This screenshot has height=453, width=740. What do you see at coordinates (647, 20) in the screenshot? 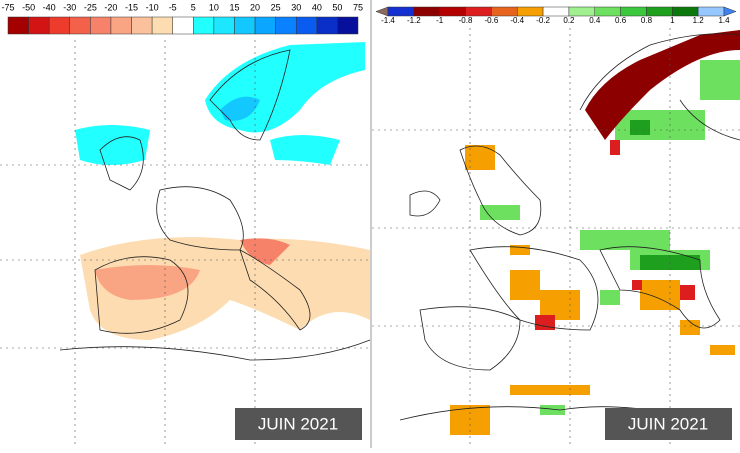
I see `legend-label: 0.8` at bounding box center [647, 20].